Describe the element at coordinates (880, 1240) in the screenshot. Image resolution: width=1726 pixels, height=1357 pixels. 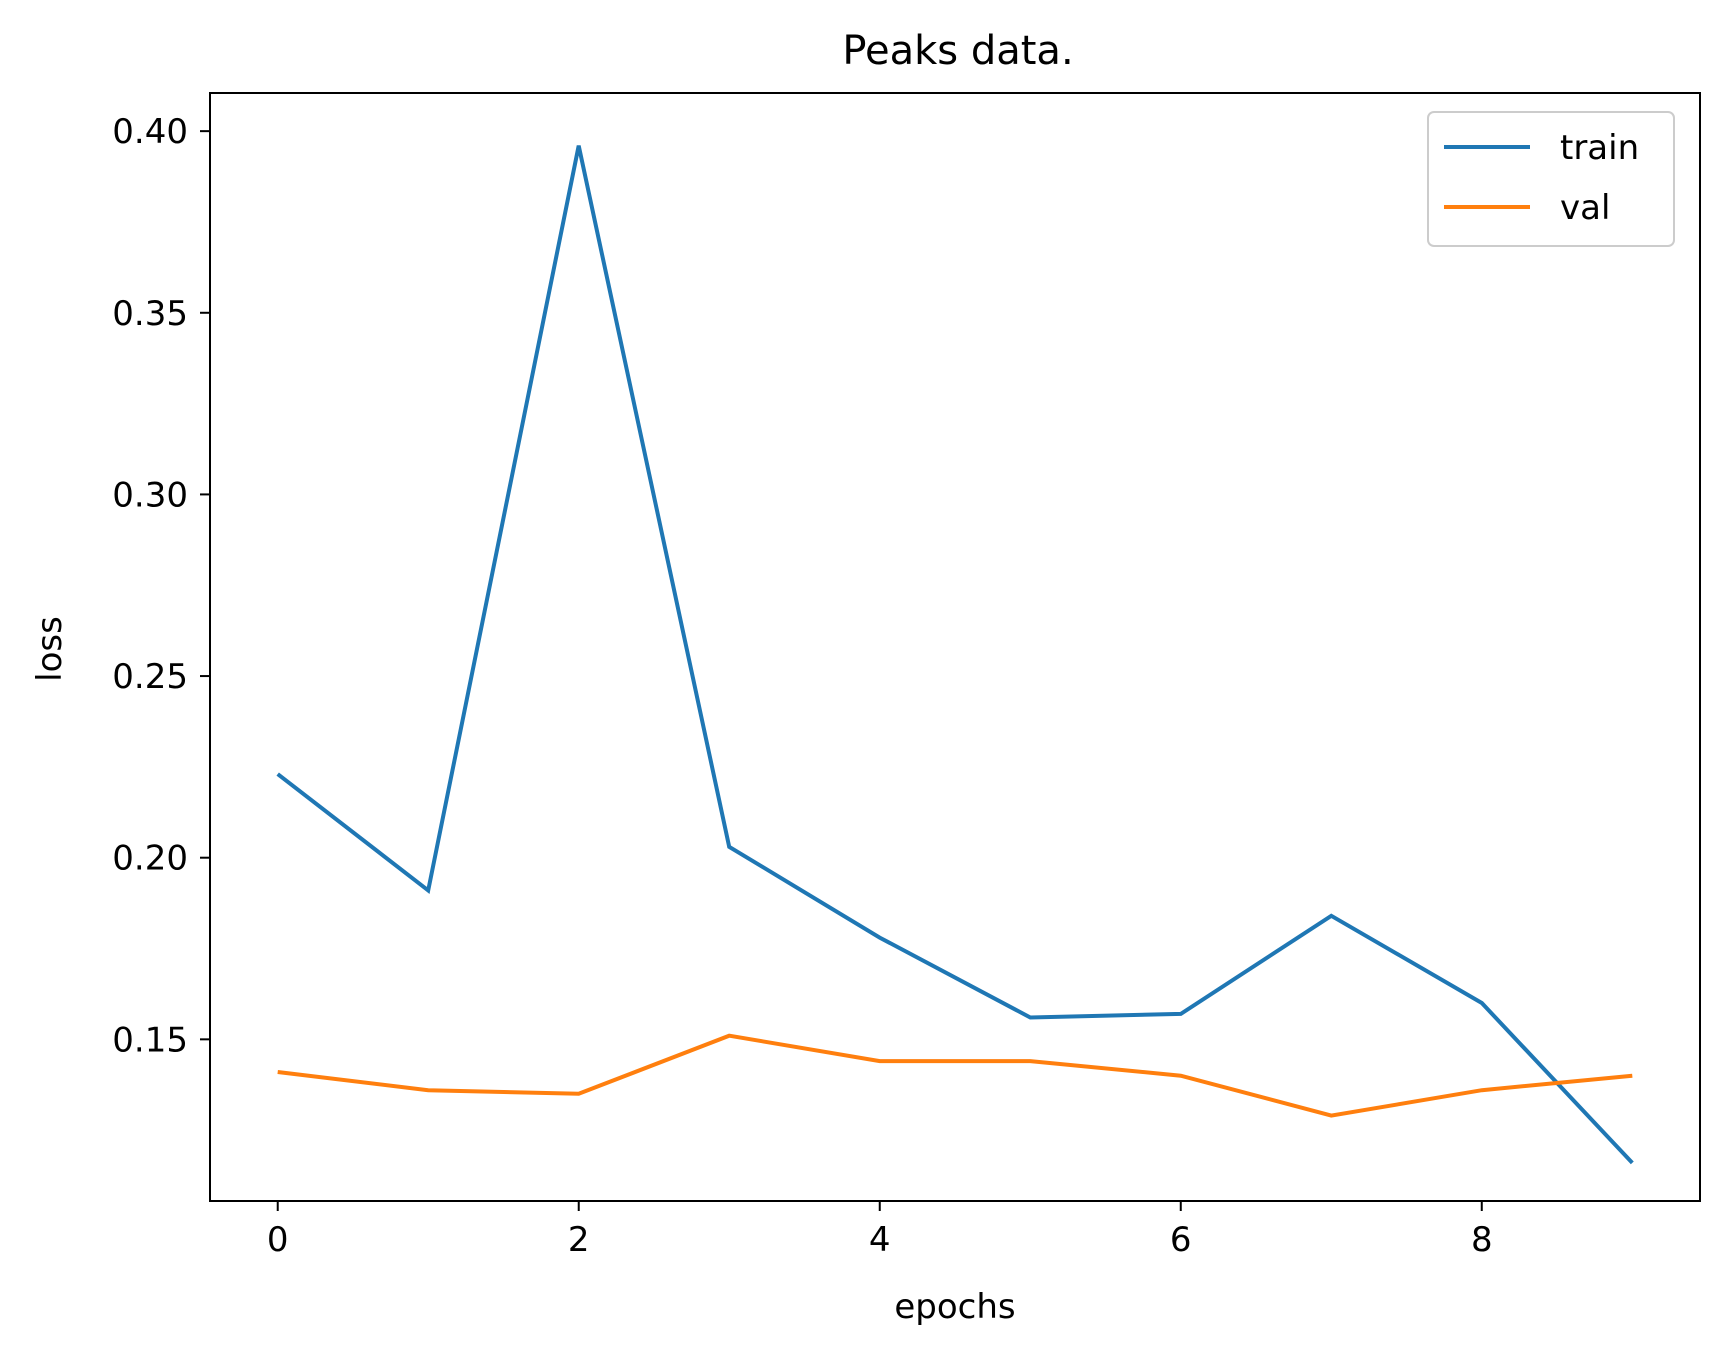
I see `x-tick-label: 4` at that location.